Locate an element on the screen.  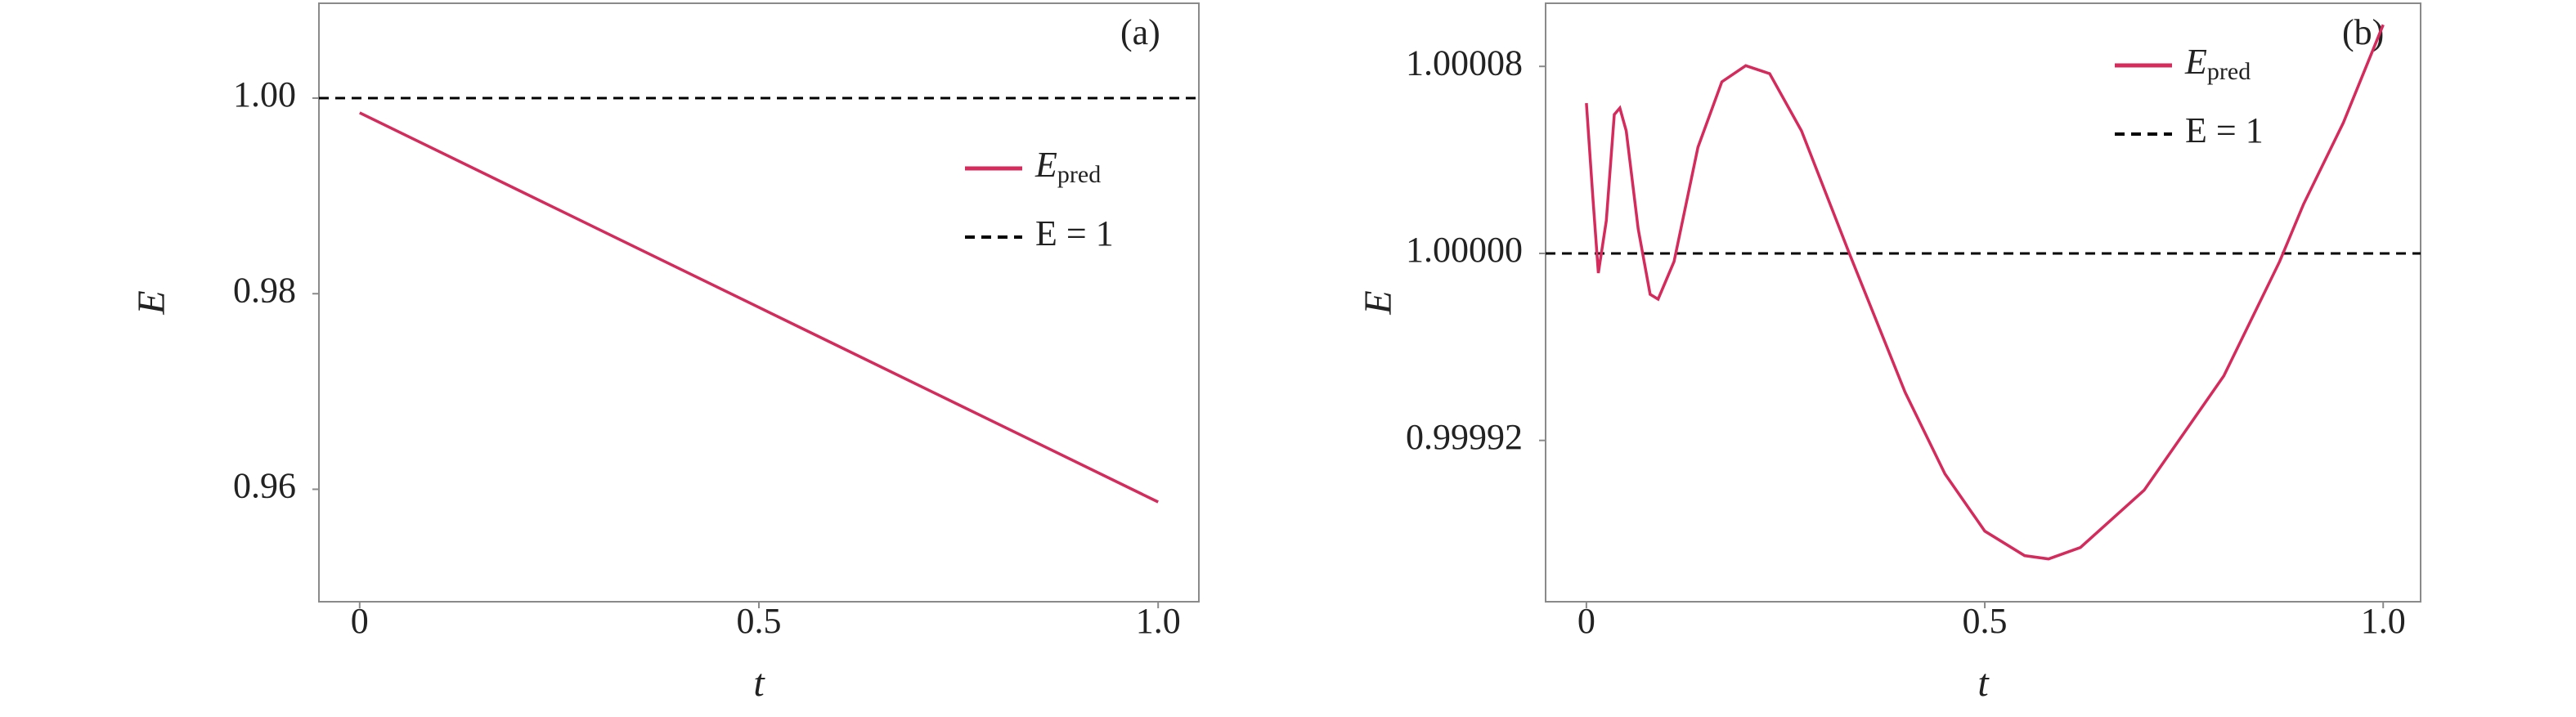
panel-label: (a) is located at coordinates (1140, 32).